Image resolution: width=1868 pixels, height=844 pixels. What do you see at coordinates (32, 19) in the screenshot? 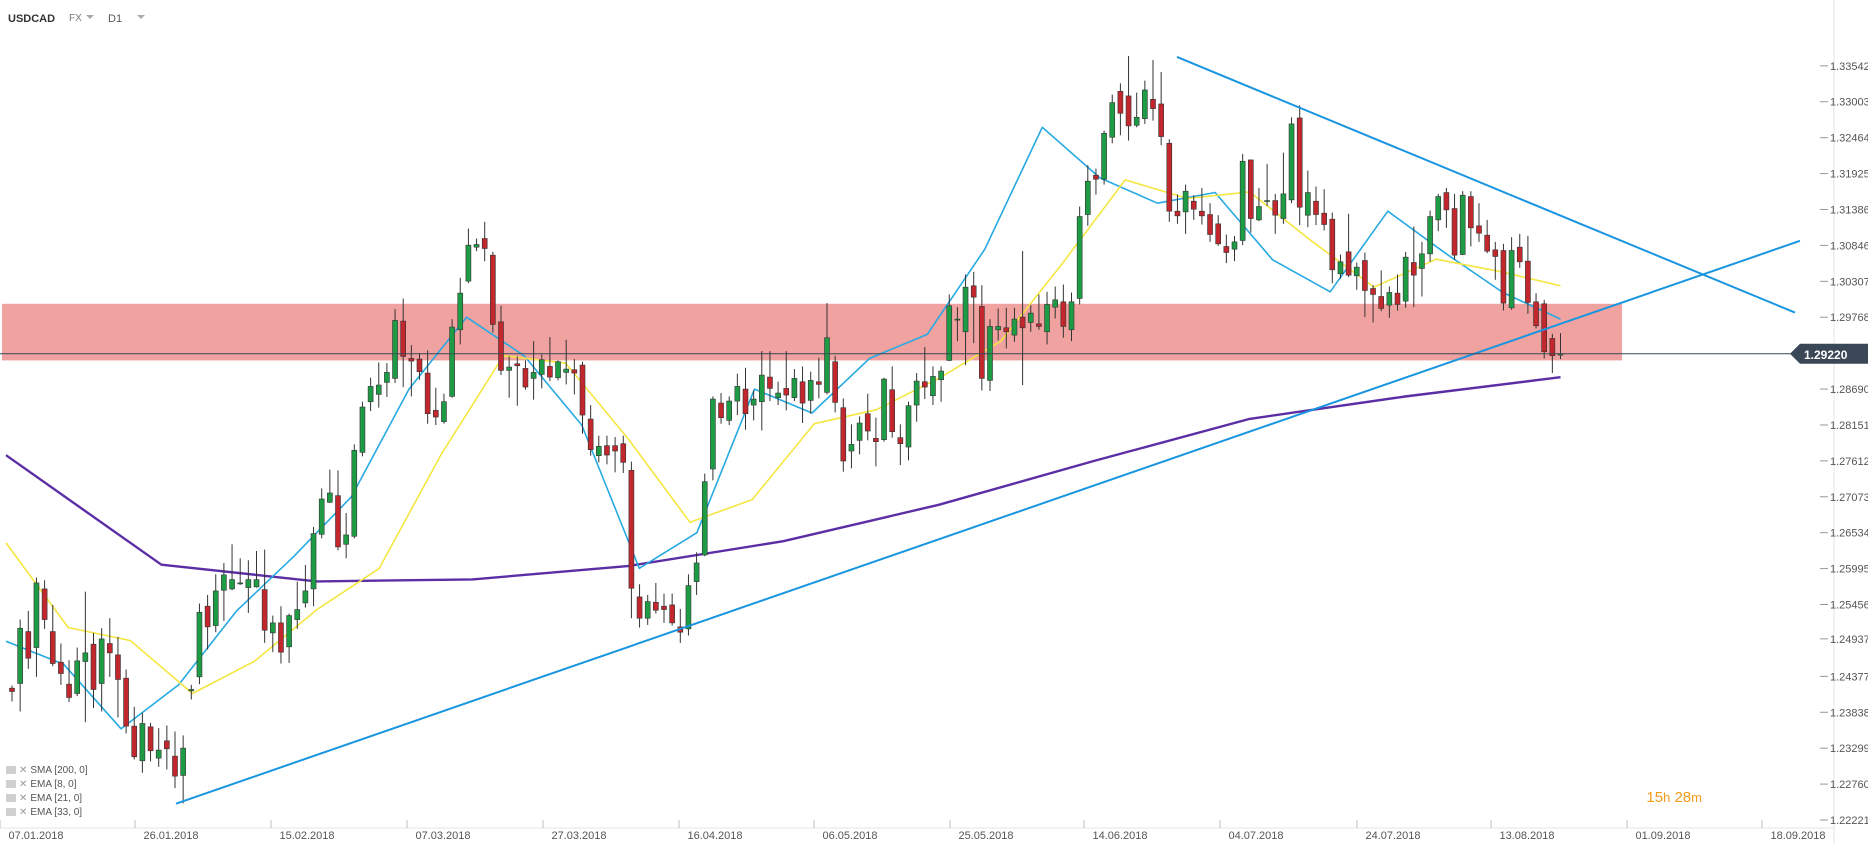
I see `symbol-label: USDCAD` at bounding box center [32, 19].